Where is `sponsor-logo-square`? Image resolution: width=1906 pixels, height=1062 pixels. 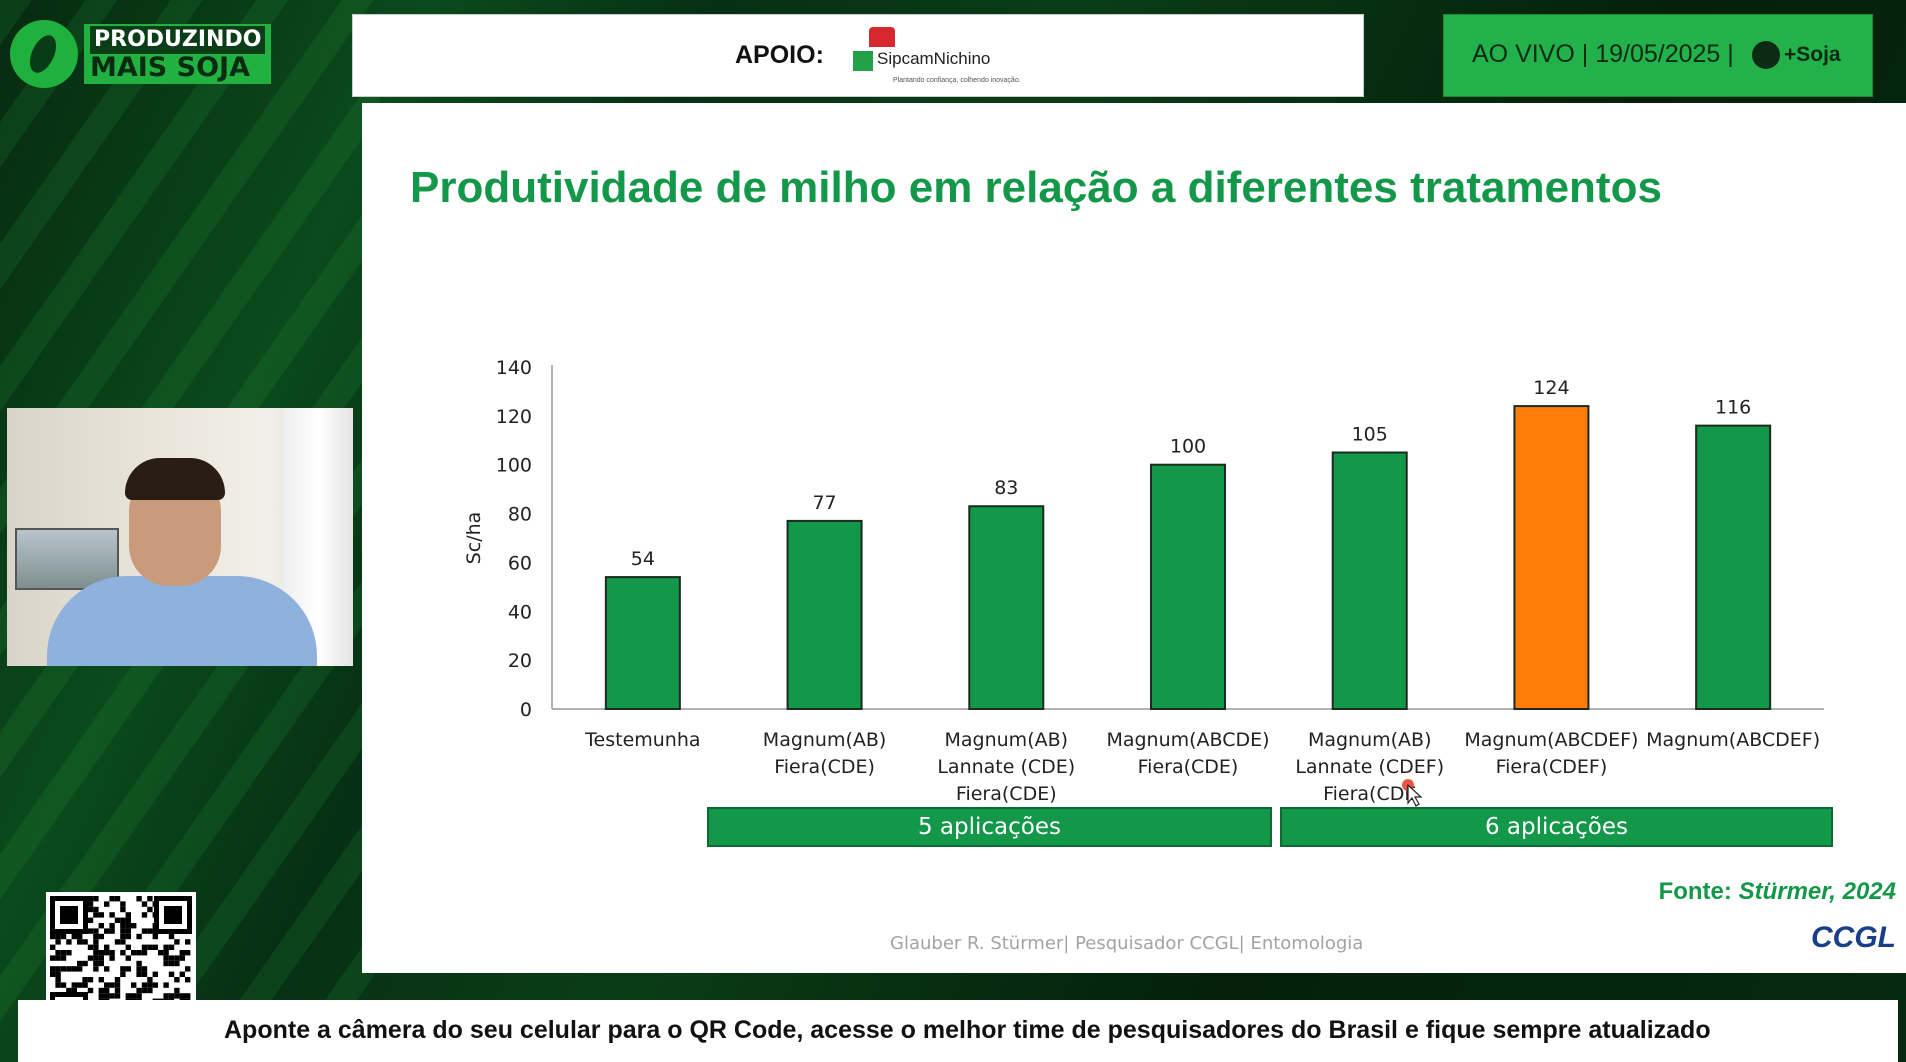
sponsor-logo-square is located at coordinates (863, 61).